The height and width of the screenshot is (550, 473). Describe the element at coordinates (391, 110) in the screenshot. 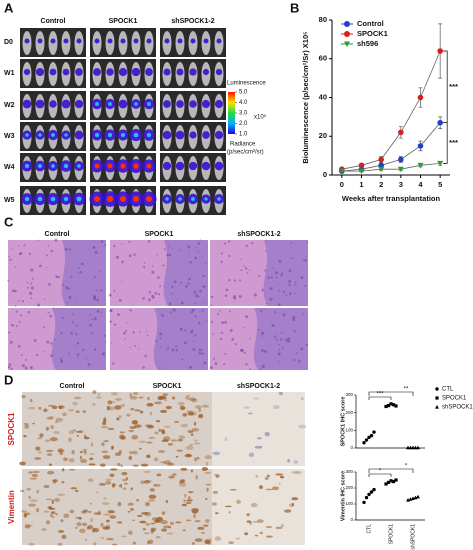

I see `series-line` at that location.